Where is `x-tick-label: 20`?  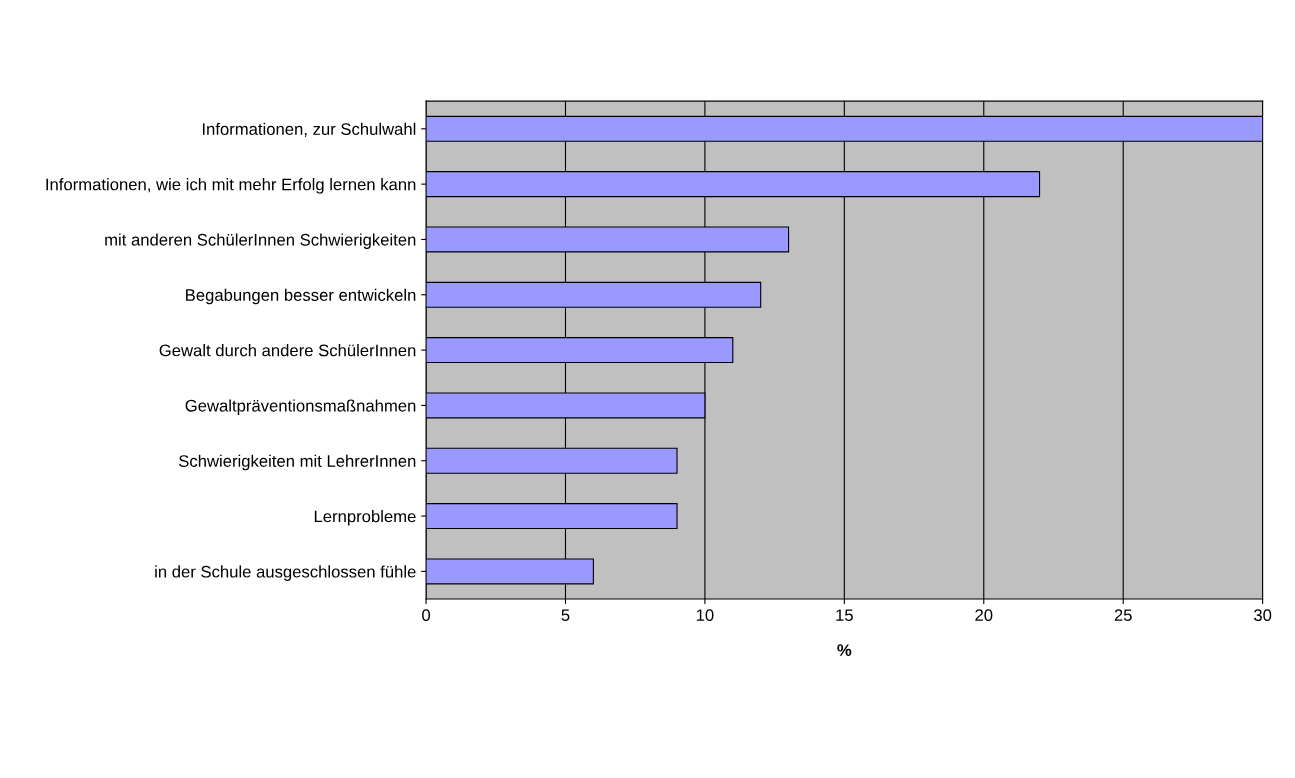 x-tick-label: 20 is located at coordinates (984, 615).